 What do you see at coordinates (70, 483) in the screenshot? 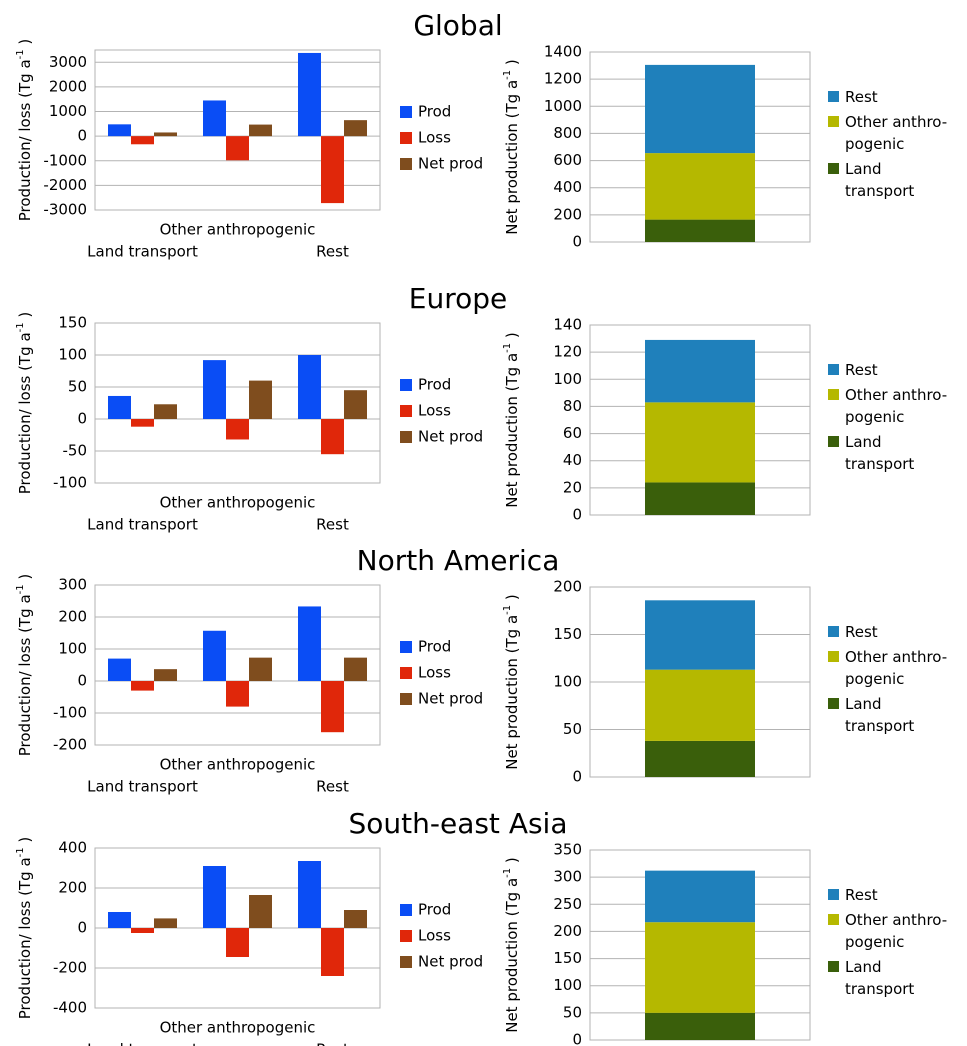
I see `y-tick-label: -100` at bounding box center [70, 483].